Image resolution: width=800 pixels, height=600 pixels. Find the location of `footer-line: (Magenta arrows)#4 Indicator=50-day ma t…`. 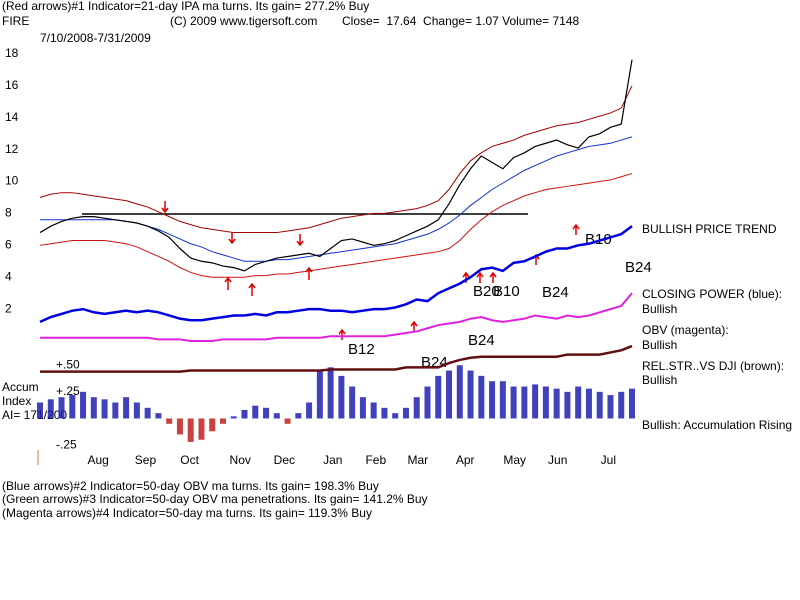

footer-line: (Magenta arrows)#4 Indicator=50-day ma t… is located at coordinates (187, 513).